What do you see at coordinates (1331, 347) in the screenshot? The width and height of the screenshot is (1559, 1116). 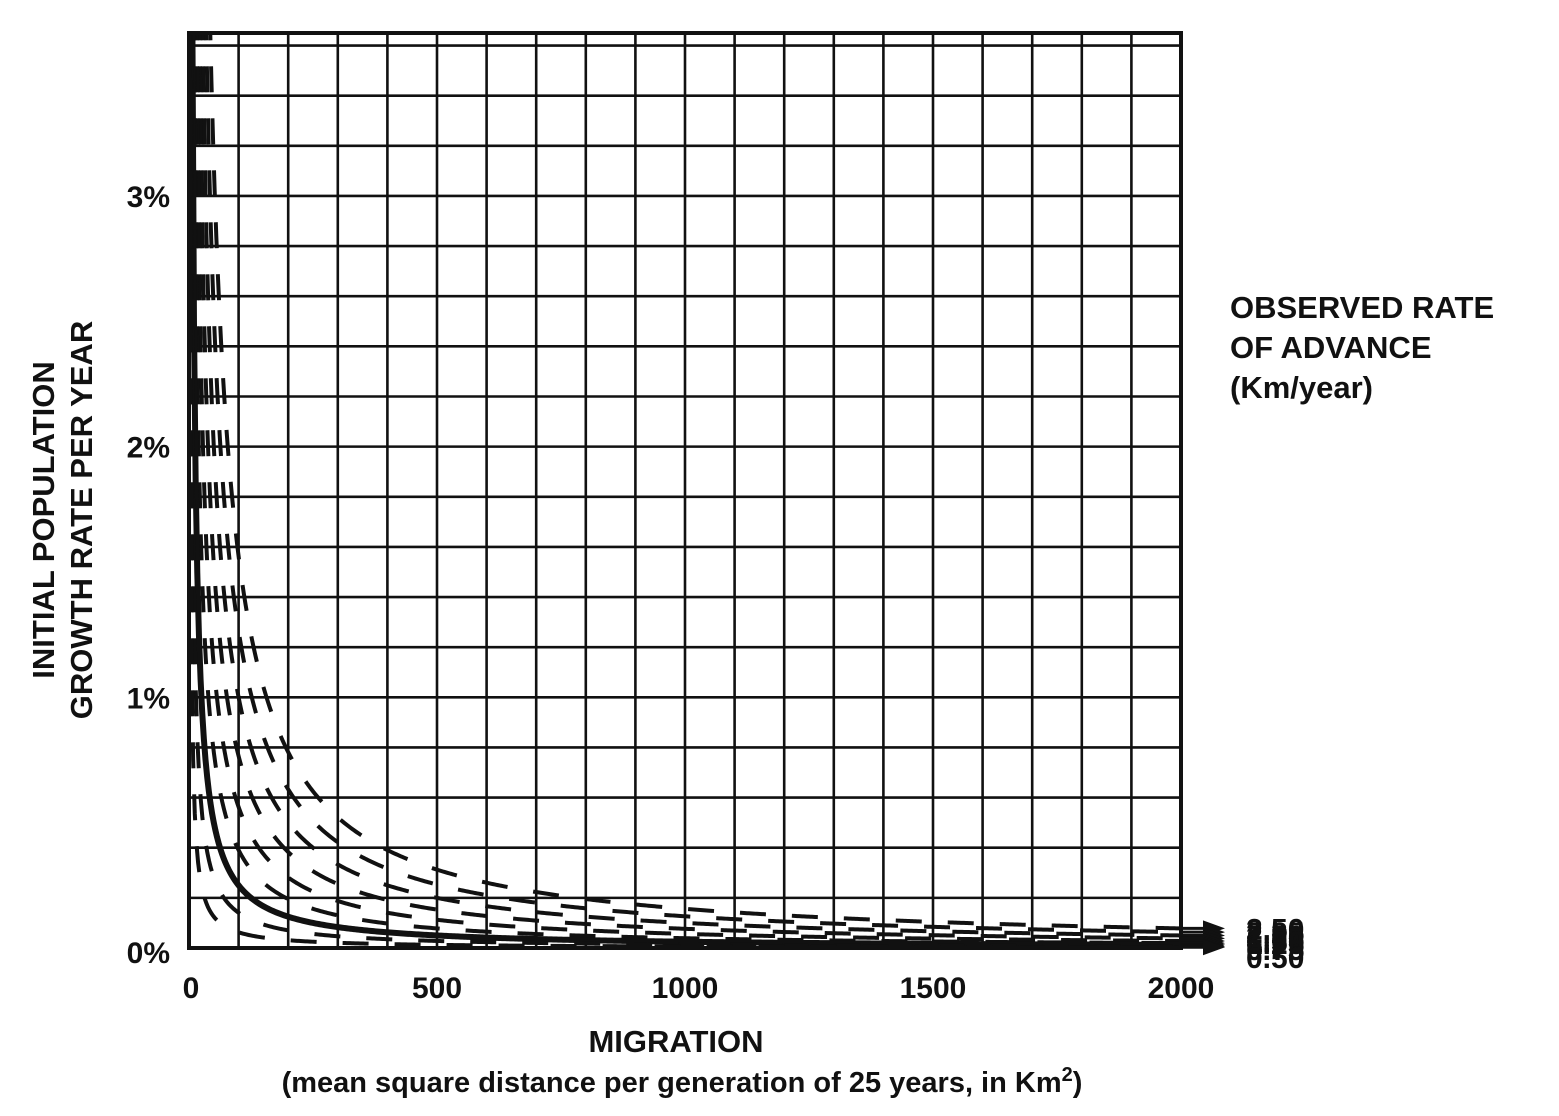 I see `legend-title-line2: OF ADVANCE` at bounding box center [1331, 347].